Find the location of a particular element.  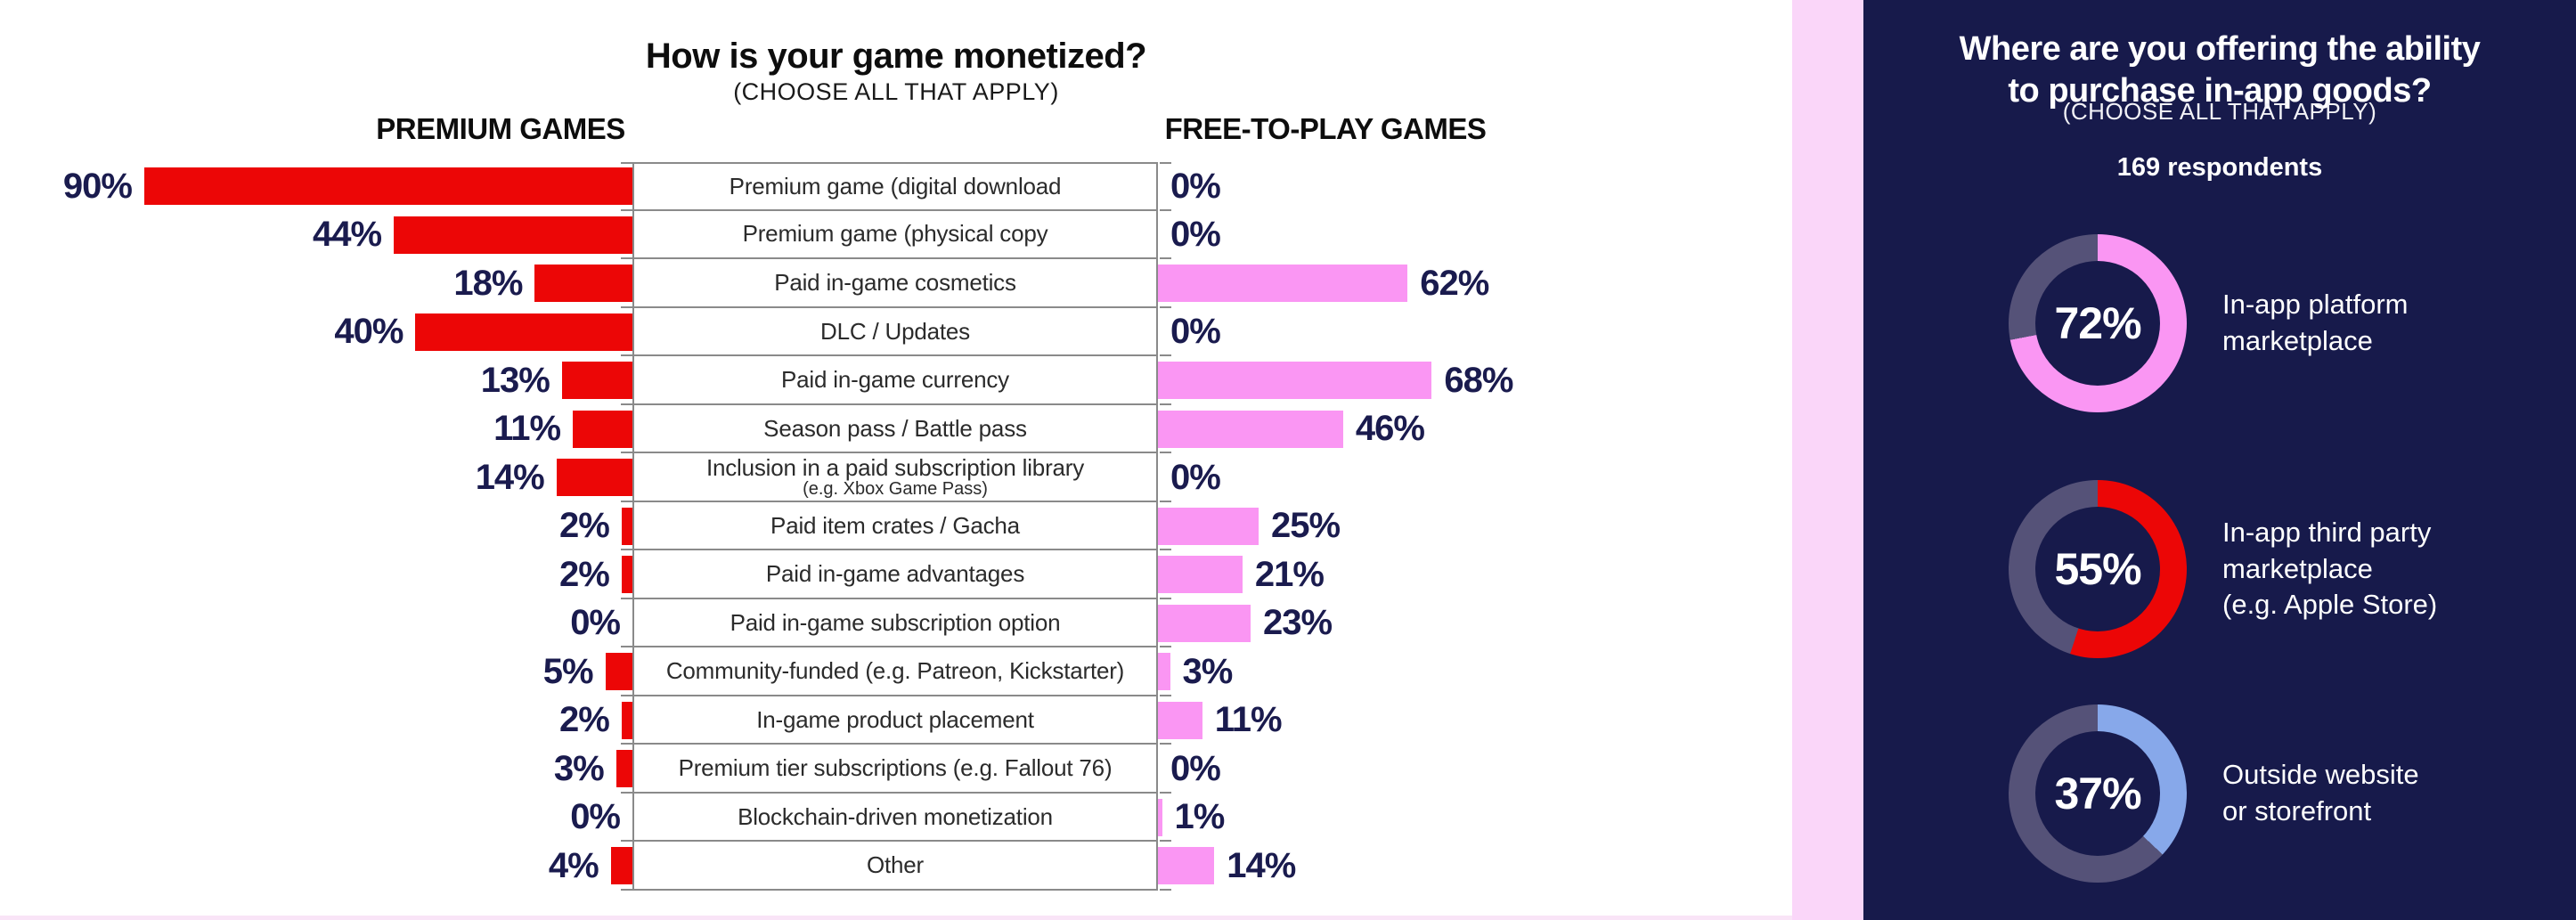

category-cell: Paid in-game advantages is located at coordinates (895, 574).